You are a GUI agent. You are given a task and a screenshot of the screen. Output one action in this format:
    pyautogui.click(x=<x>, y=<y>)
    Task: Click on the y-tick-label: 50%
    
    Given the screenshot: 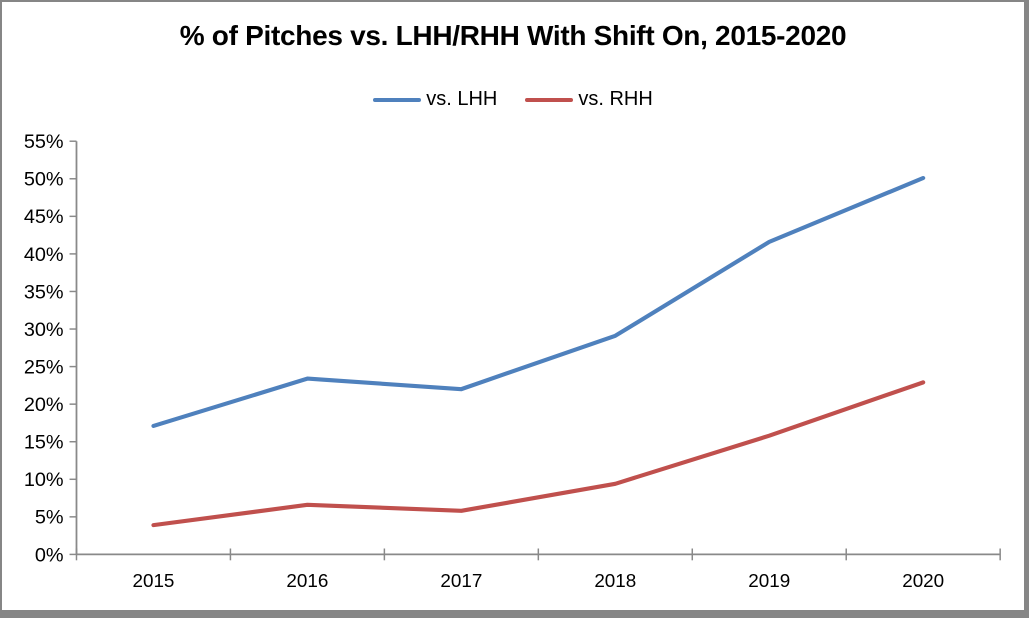 What is the action you would take?
    pyautogui.click(x=44, y=180)
    